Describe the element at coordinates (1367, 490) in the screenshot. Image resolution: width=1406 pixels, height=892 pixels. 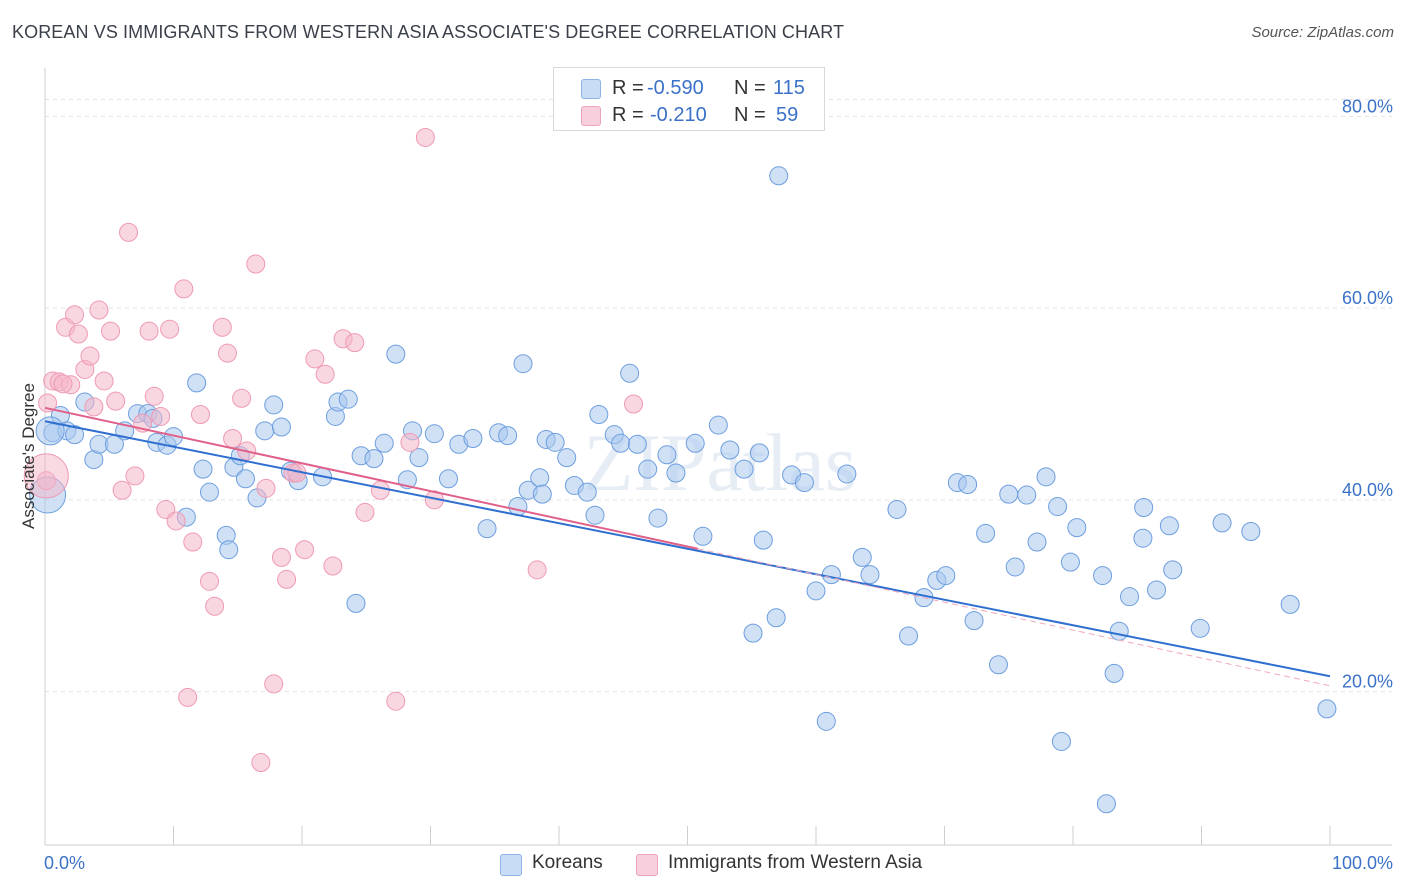
I see `y-tick-label: 40.0%` at that location.